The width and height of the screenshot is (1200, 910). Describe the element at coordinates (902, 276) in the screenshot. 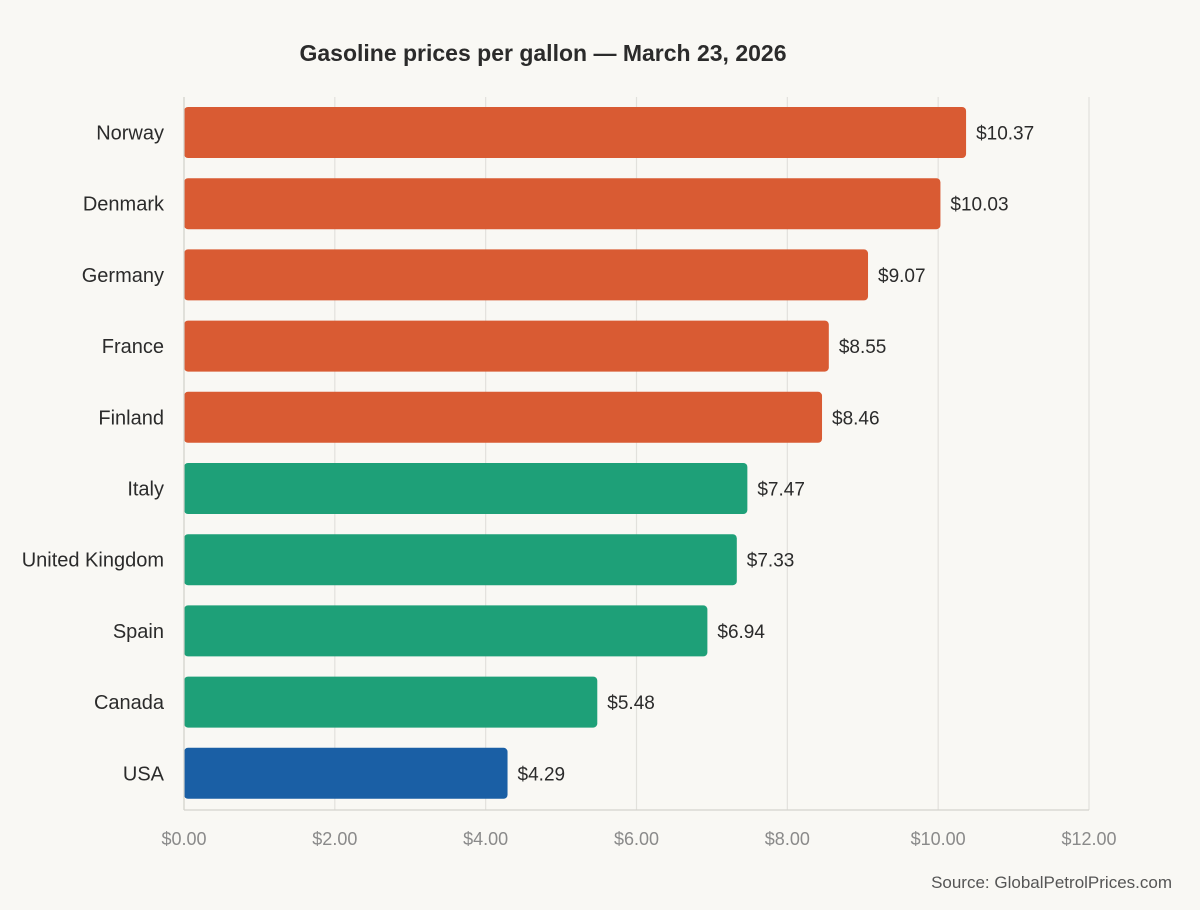

I see `value-label: $9.07` at that location.